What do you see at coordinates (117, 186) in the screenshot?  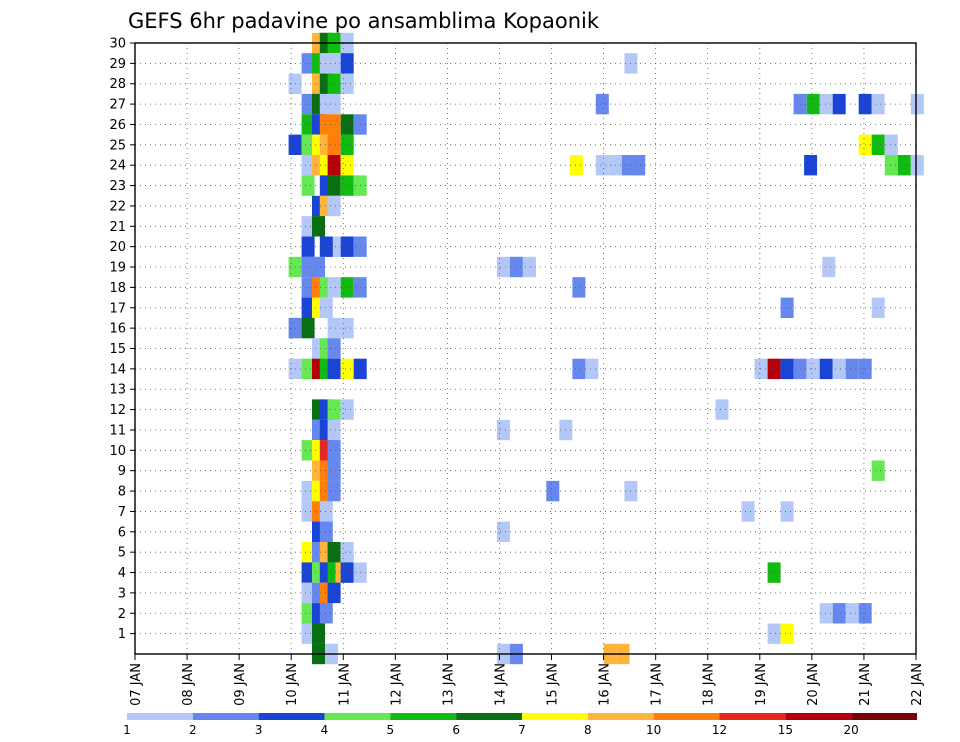 I see `y-tick-label: 23` at bounding box center [117, 186].